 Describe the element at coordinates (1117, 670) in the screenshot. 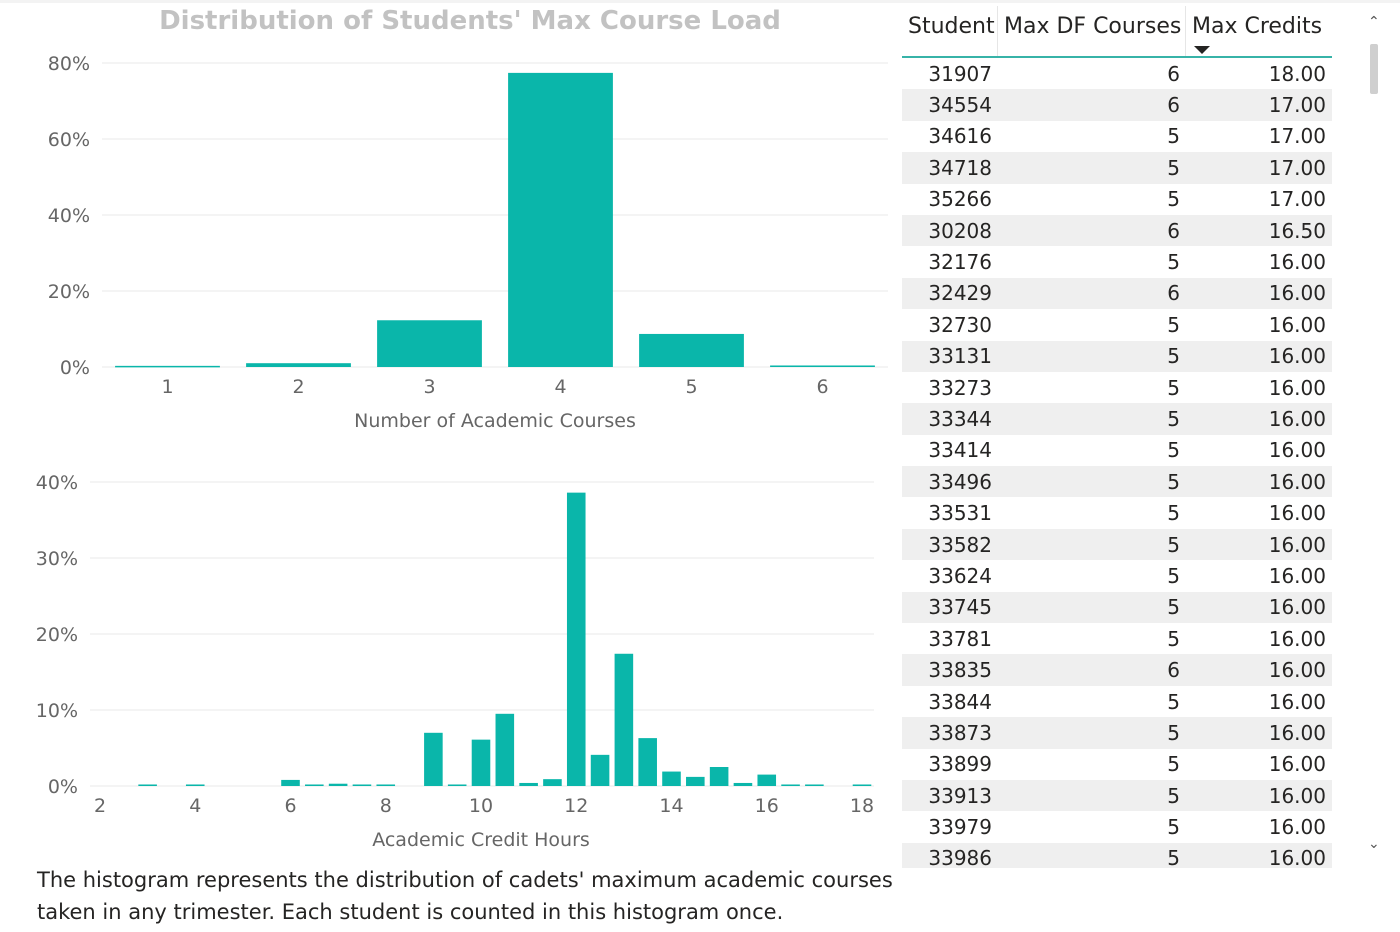

I see `table-row: 33835 6 16.00` at that location.